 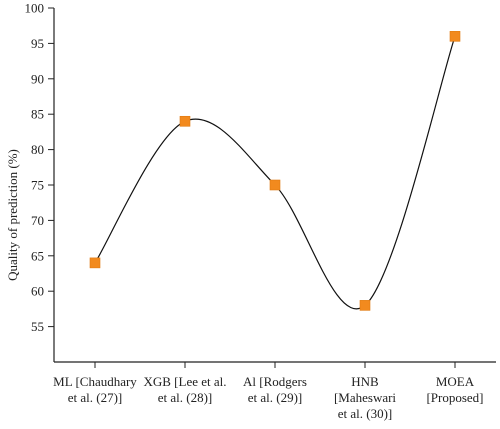 I want to click on x-tick-label: Al [Rodgers et al. (29)], so click(x=275, y=389).